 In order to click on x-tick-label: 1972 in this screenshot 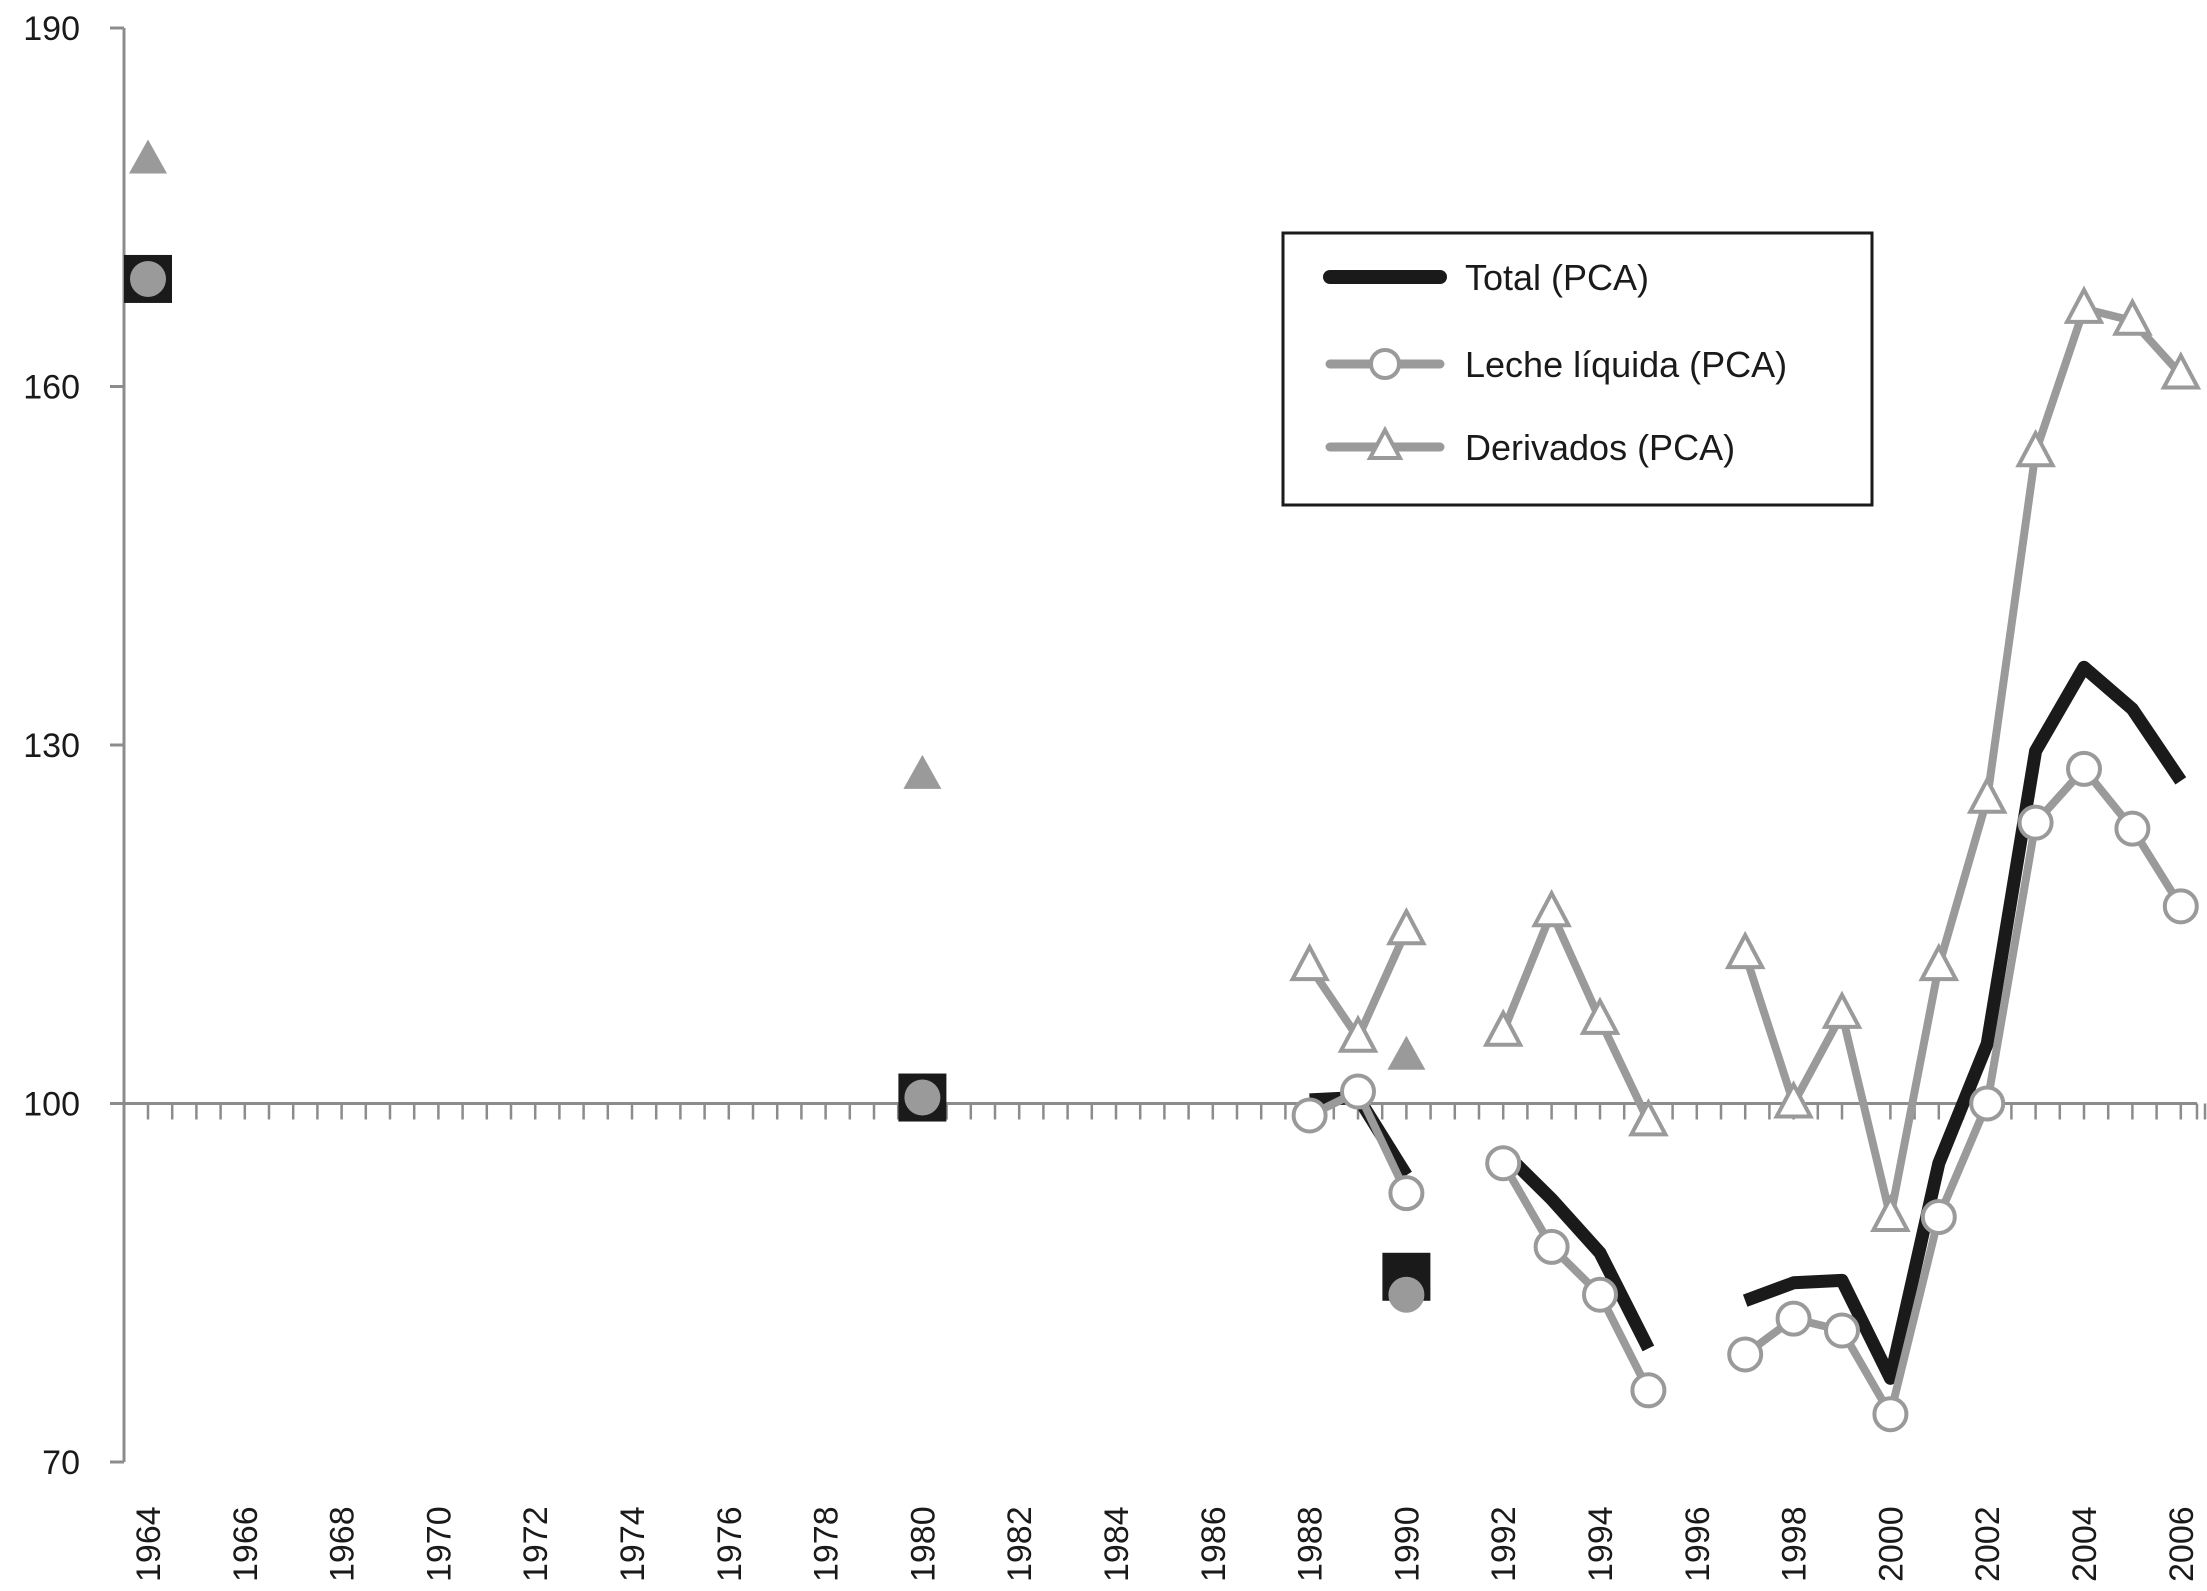, I will do `click(536, 1544)`.